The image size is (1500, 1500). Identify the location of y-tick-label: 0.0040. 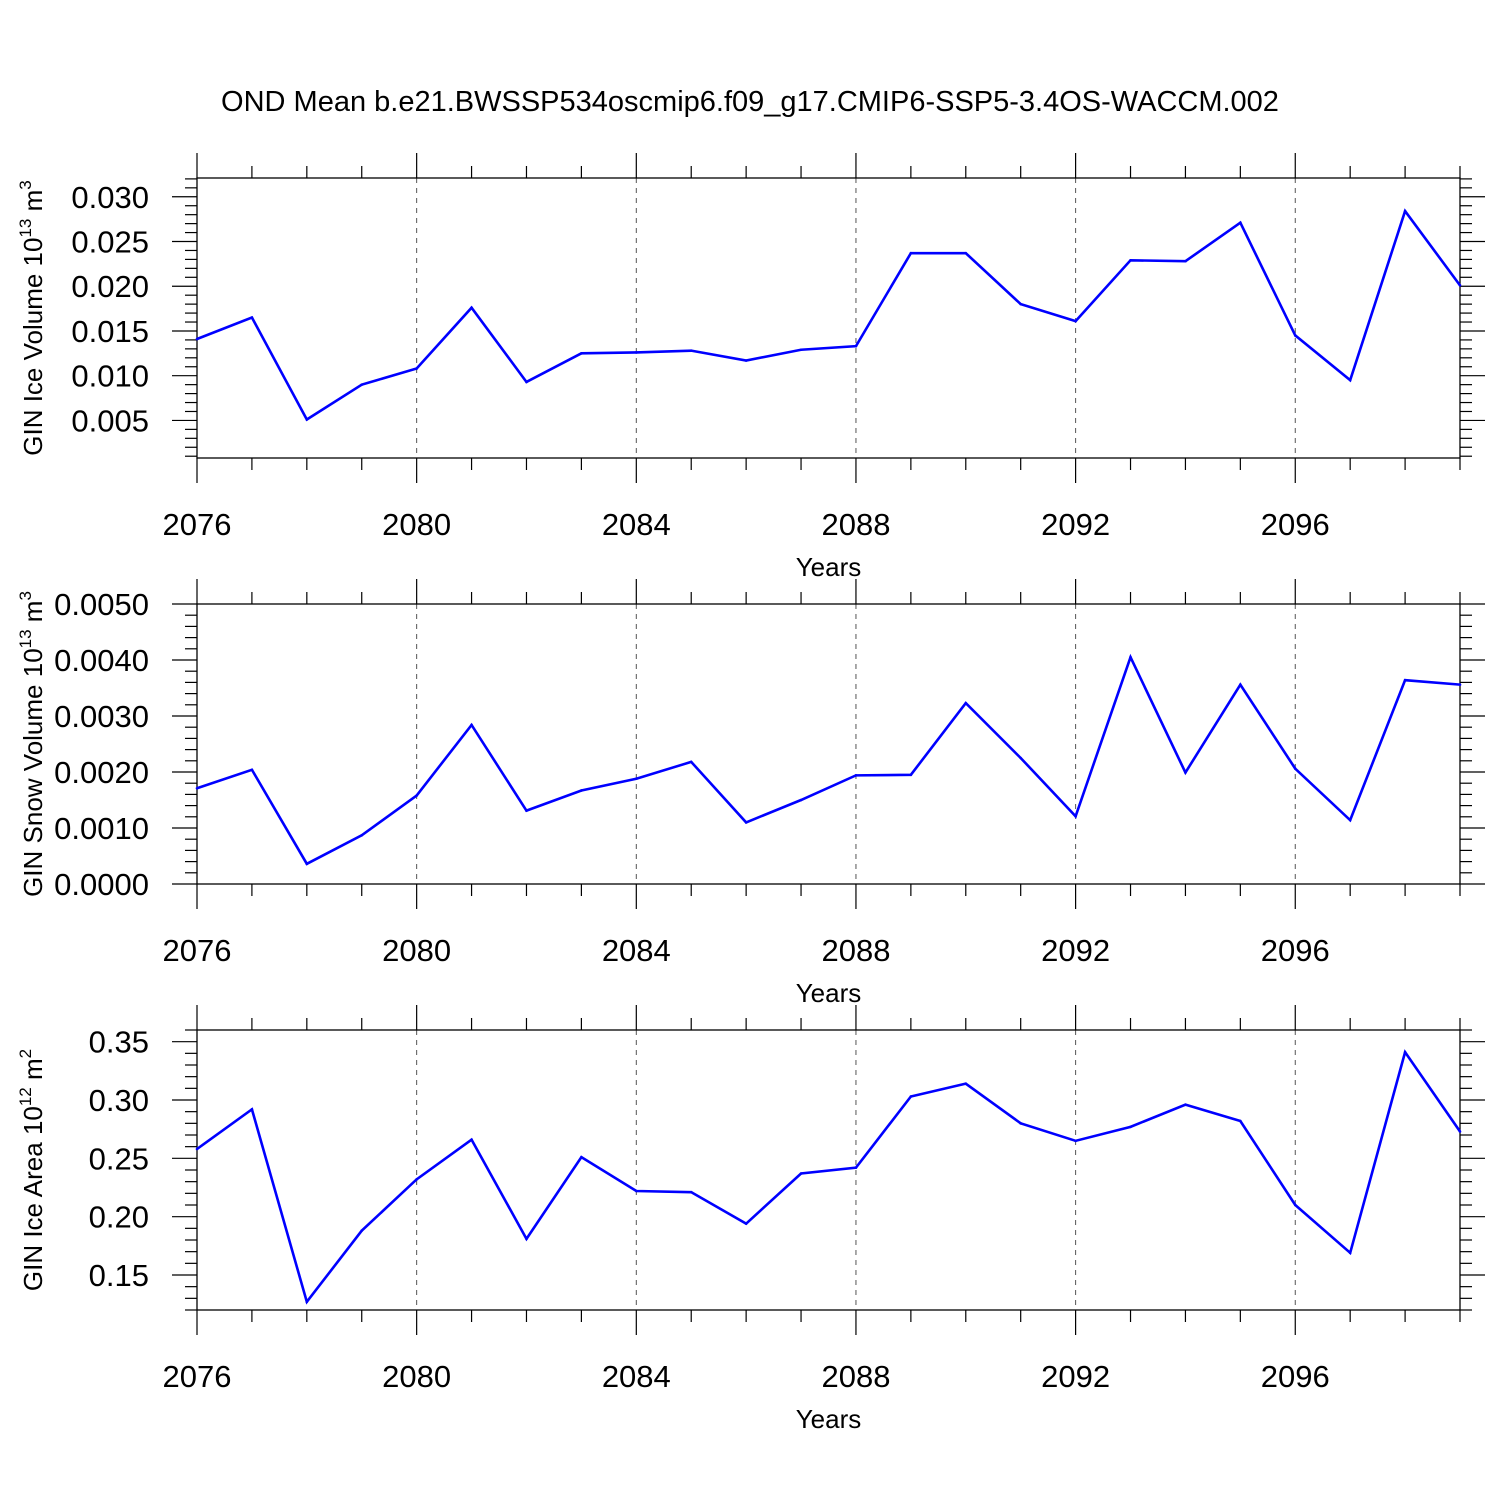
(101, 660).